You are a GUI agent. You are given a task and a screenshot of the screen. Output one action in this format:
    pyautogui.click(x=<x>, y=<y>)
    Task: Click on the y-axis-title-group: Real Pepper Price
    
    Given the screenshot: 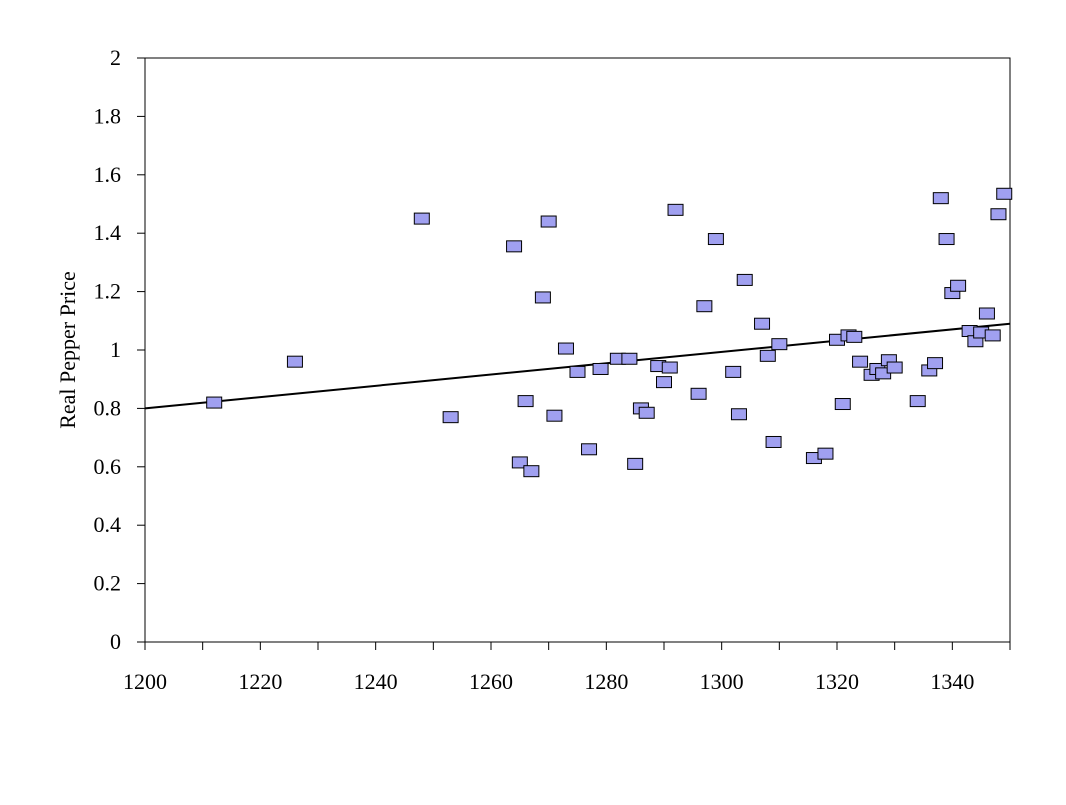 What is the action you would take?
    pyautogui.click(x=67, y=350)
    